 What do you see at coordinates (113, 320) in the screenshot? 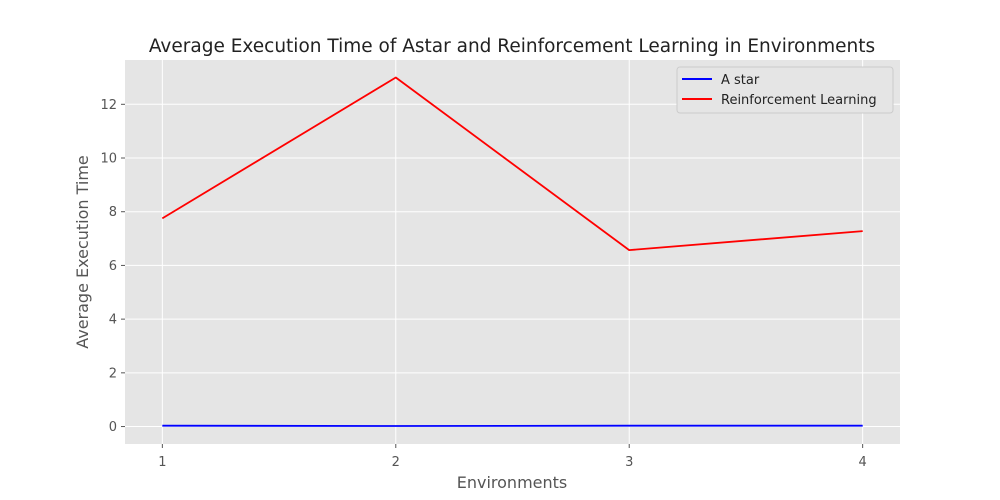
I see `y-tick-label: 4` at bounding box center [113, 320].